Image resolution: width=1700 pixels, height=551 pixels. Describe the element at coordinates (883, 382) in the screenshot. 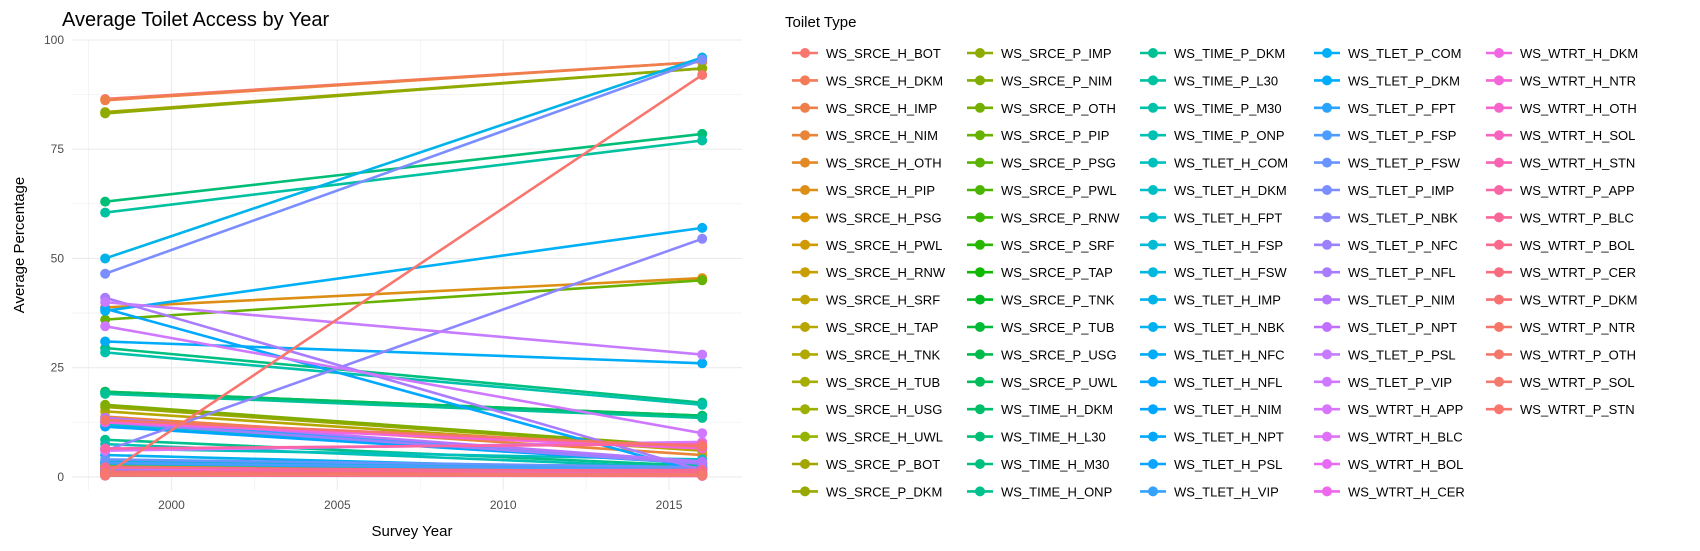

I see `legend-label: WS_SRCE_H_TUB` at that location.